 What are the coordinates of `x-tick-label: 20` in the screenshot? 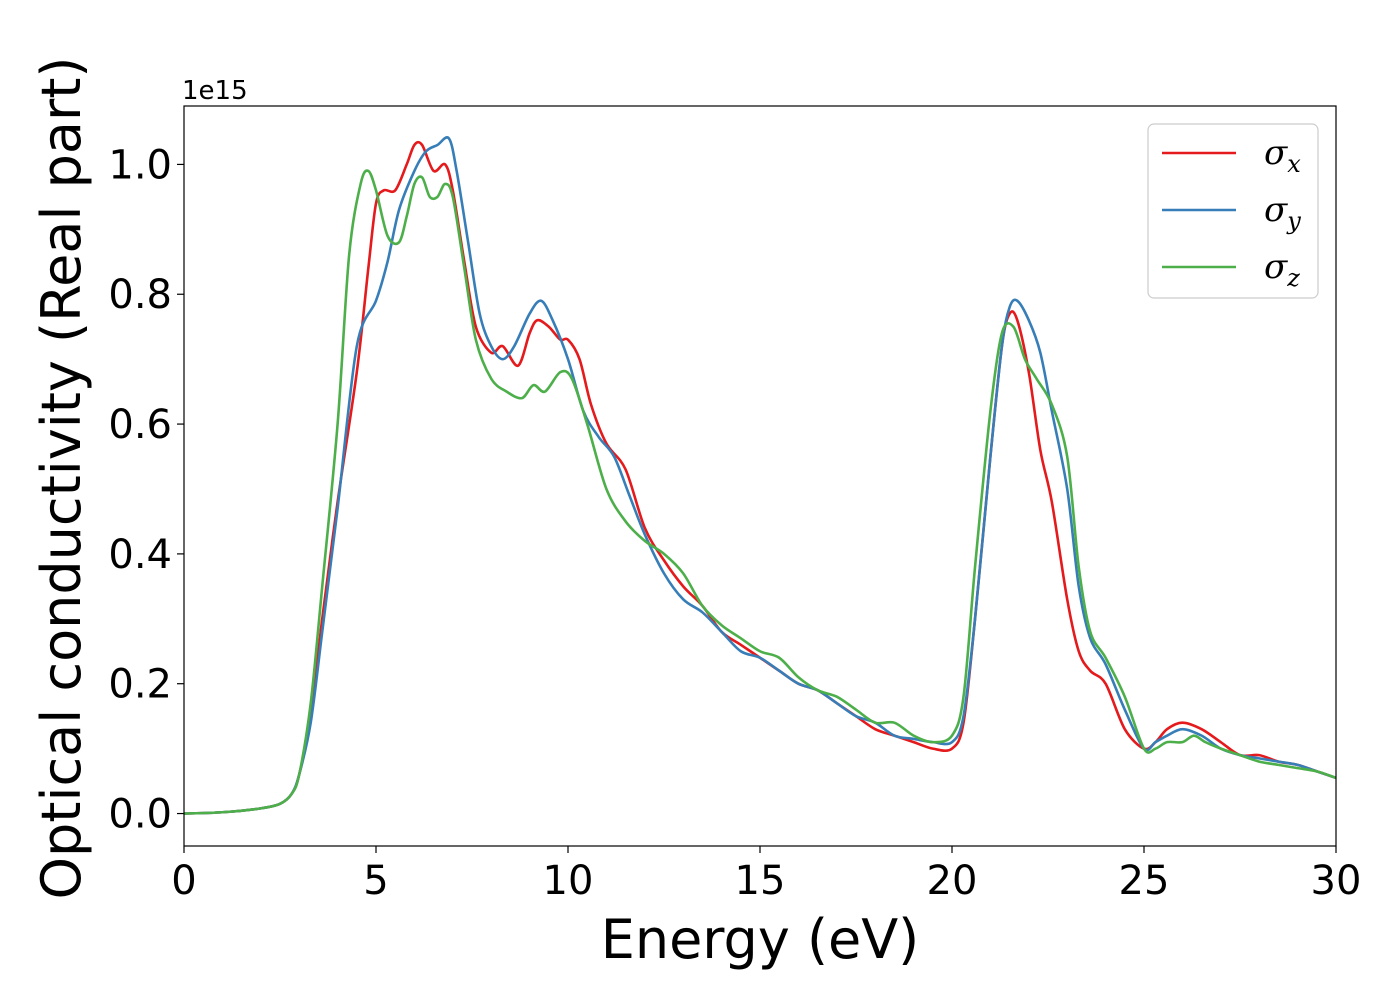 It's located at (952, 881).